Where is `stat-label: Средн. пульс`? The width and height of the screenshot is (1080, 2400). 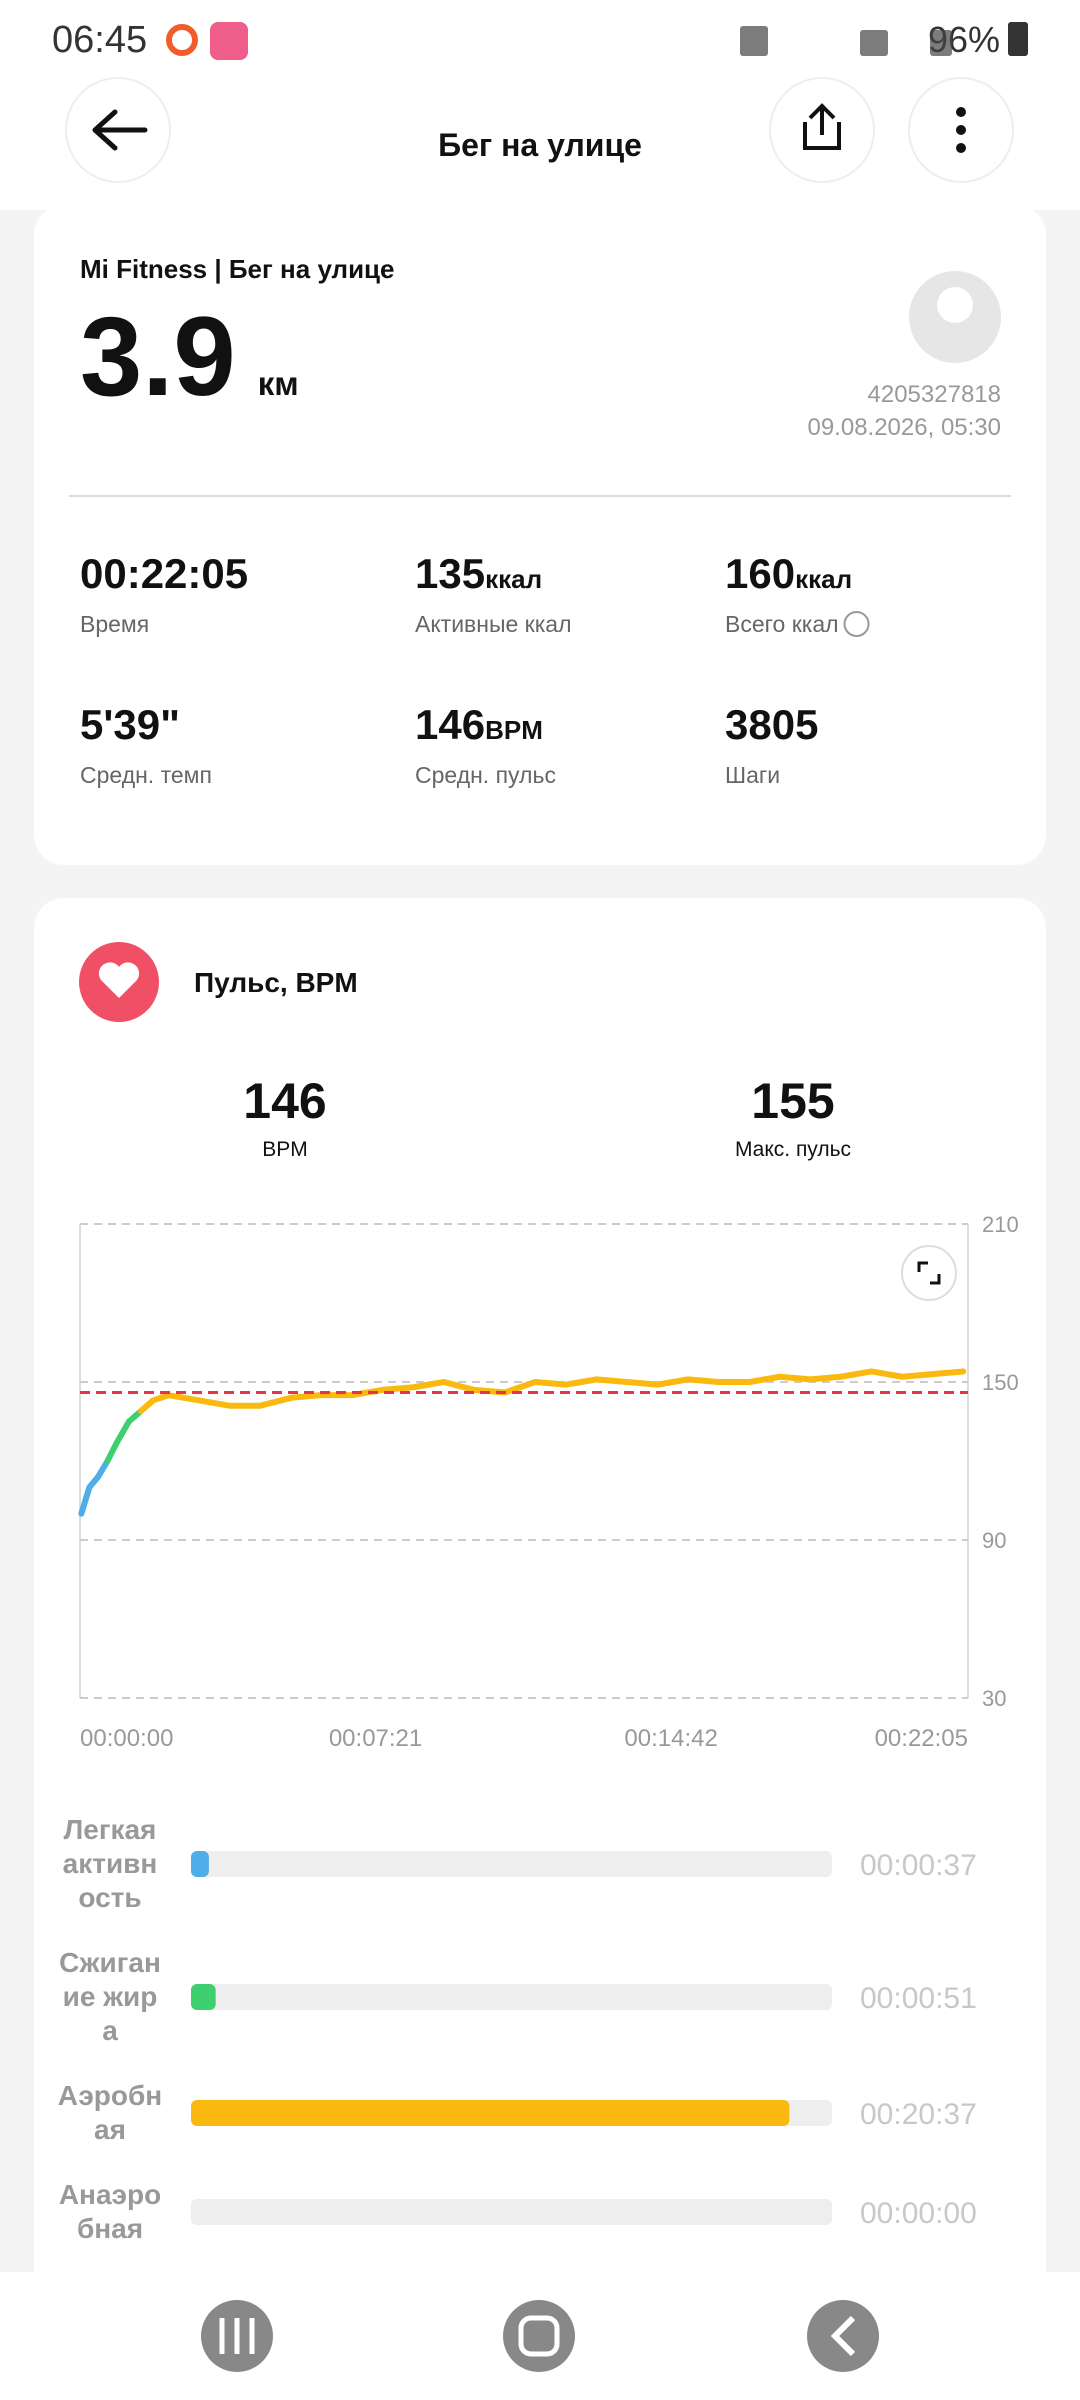
stat-label: Средн. пульс is located at coordinates (485, 775).